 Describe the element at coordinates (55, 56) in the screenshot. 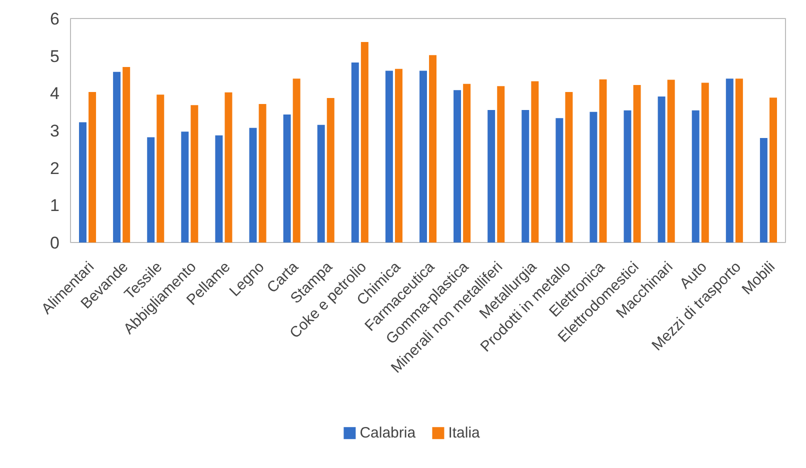

I see `y-tick-label: 5` at that location.